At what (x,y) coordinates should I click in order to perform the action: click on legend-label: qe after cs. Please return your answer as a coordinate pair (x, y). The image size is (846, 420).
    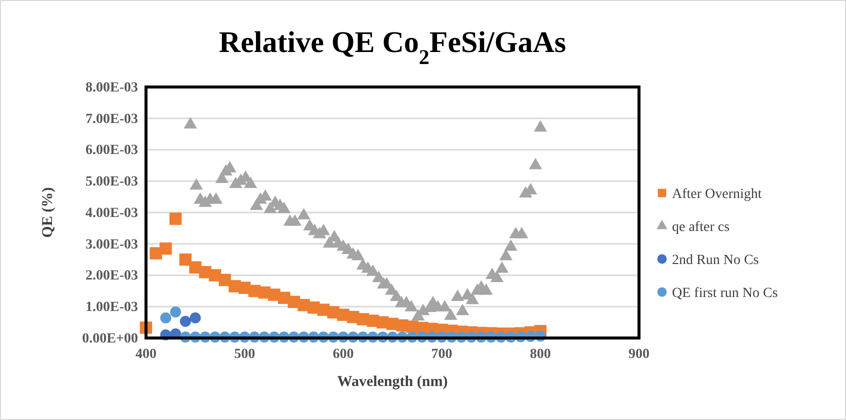
    Looking at the image, I should click on (701, 227).